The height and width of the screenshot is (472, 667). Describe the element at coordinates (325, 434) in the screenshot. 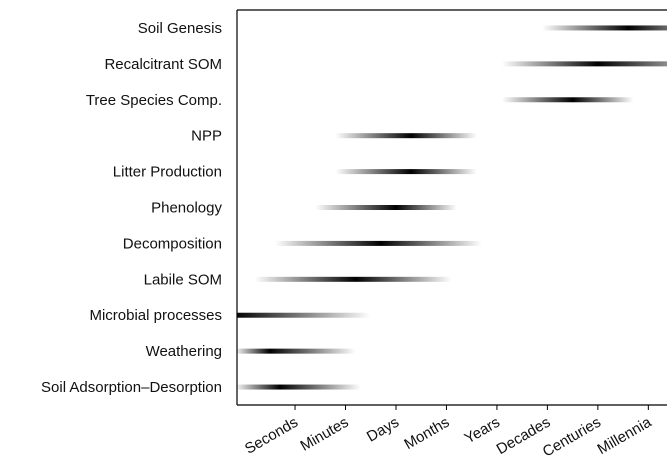

I see `x-tick-label: Minutes` at that location.